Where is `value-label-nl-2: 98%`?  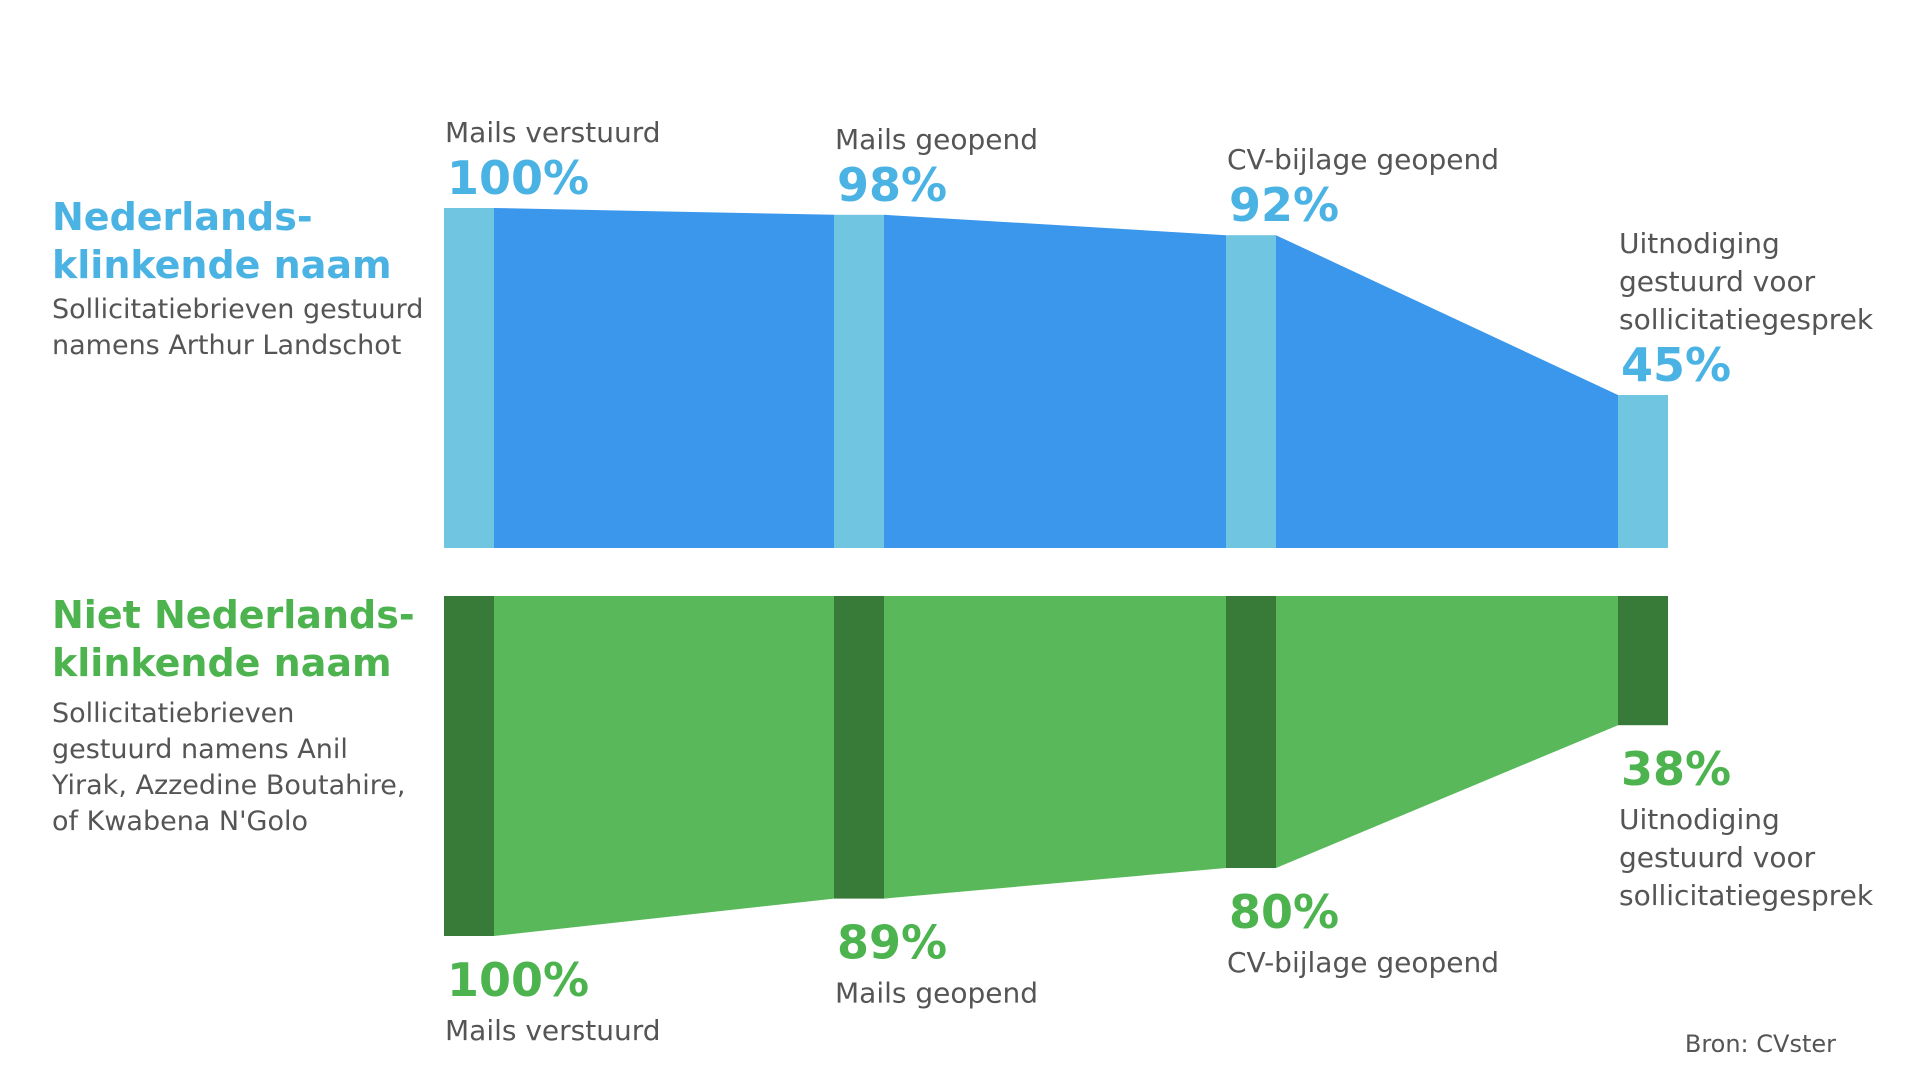
value-label-nl-2: 98% is located at coordinates (892, 185).